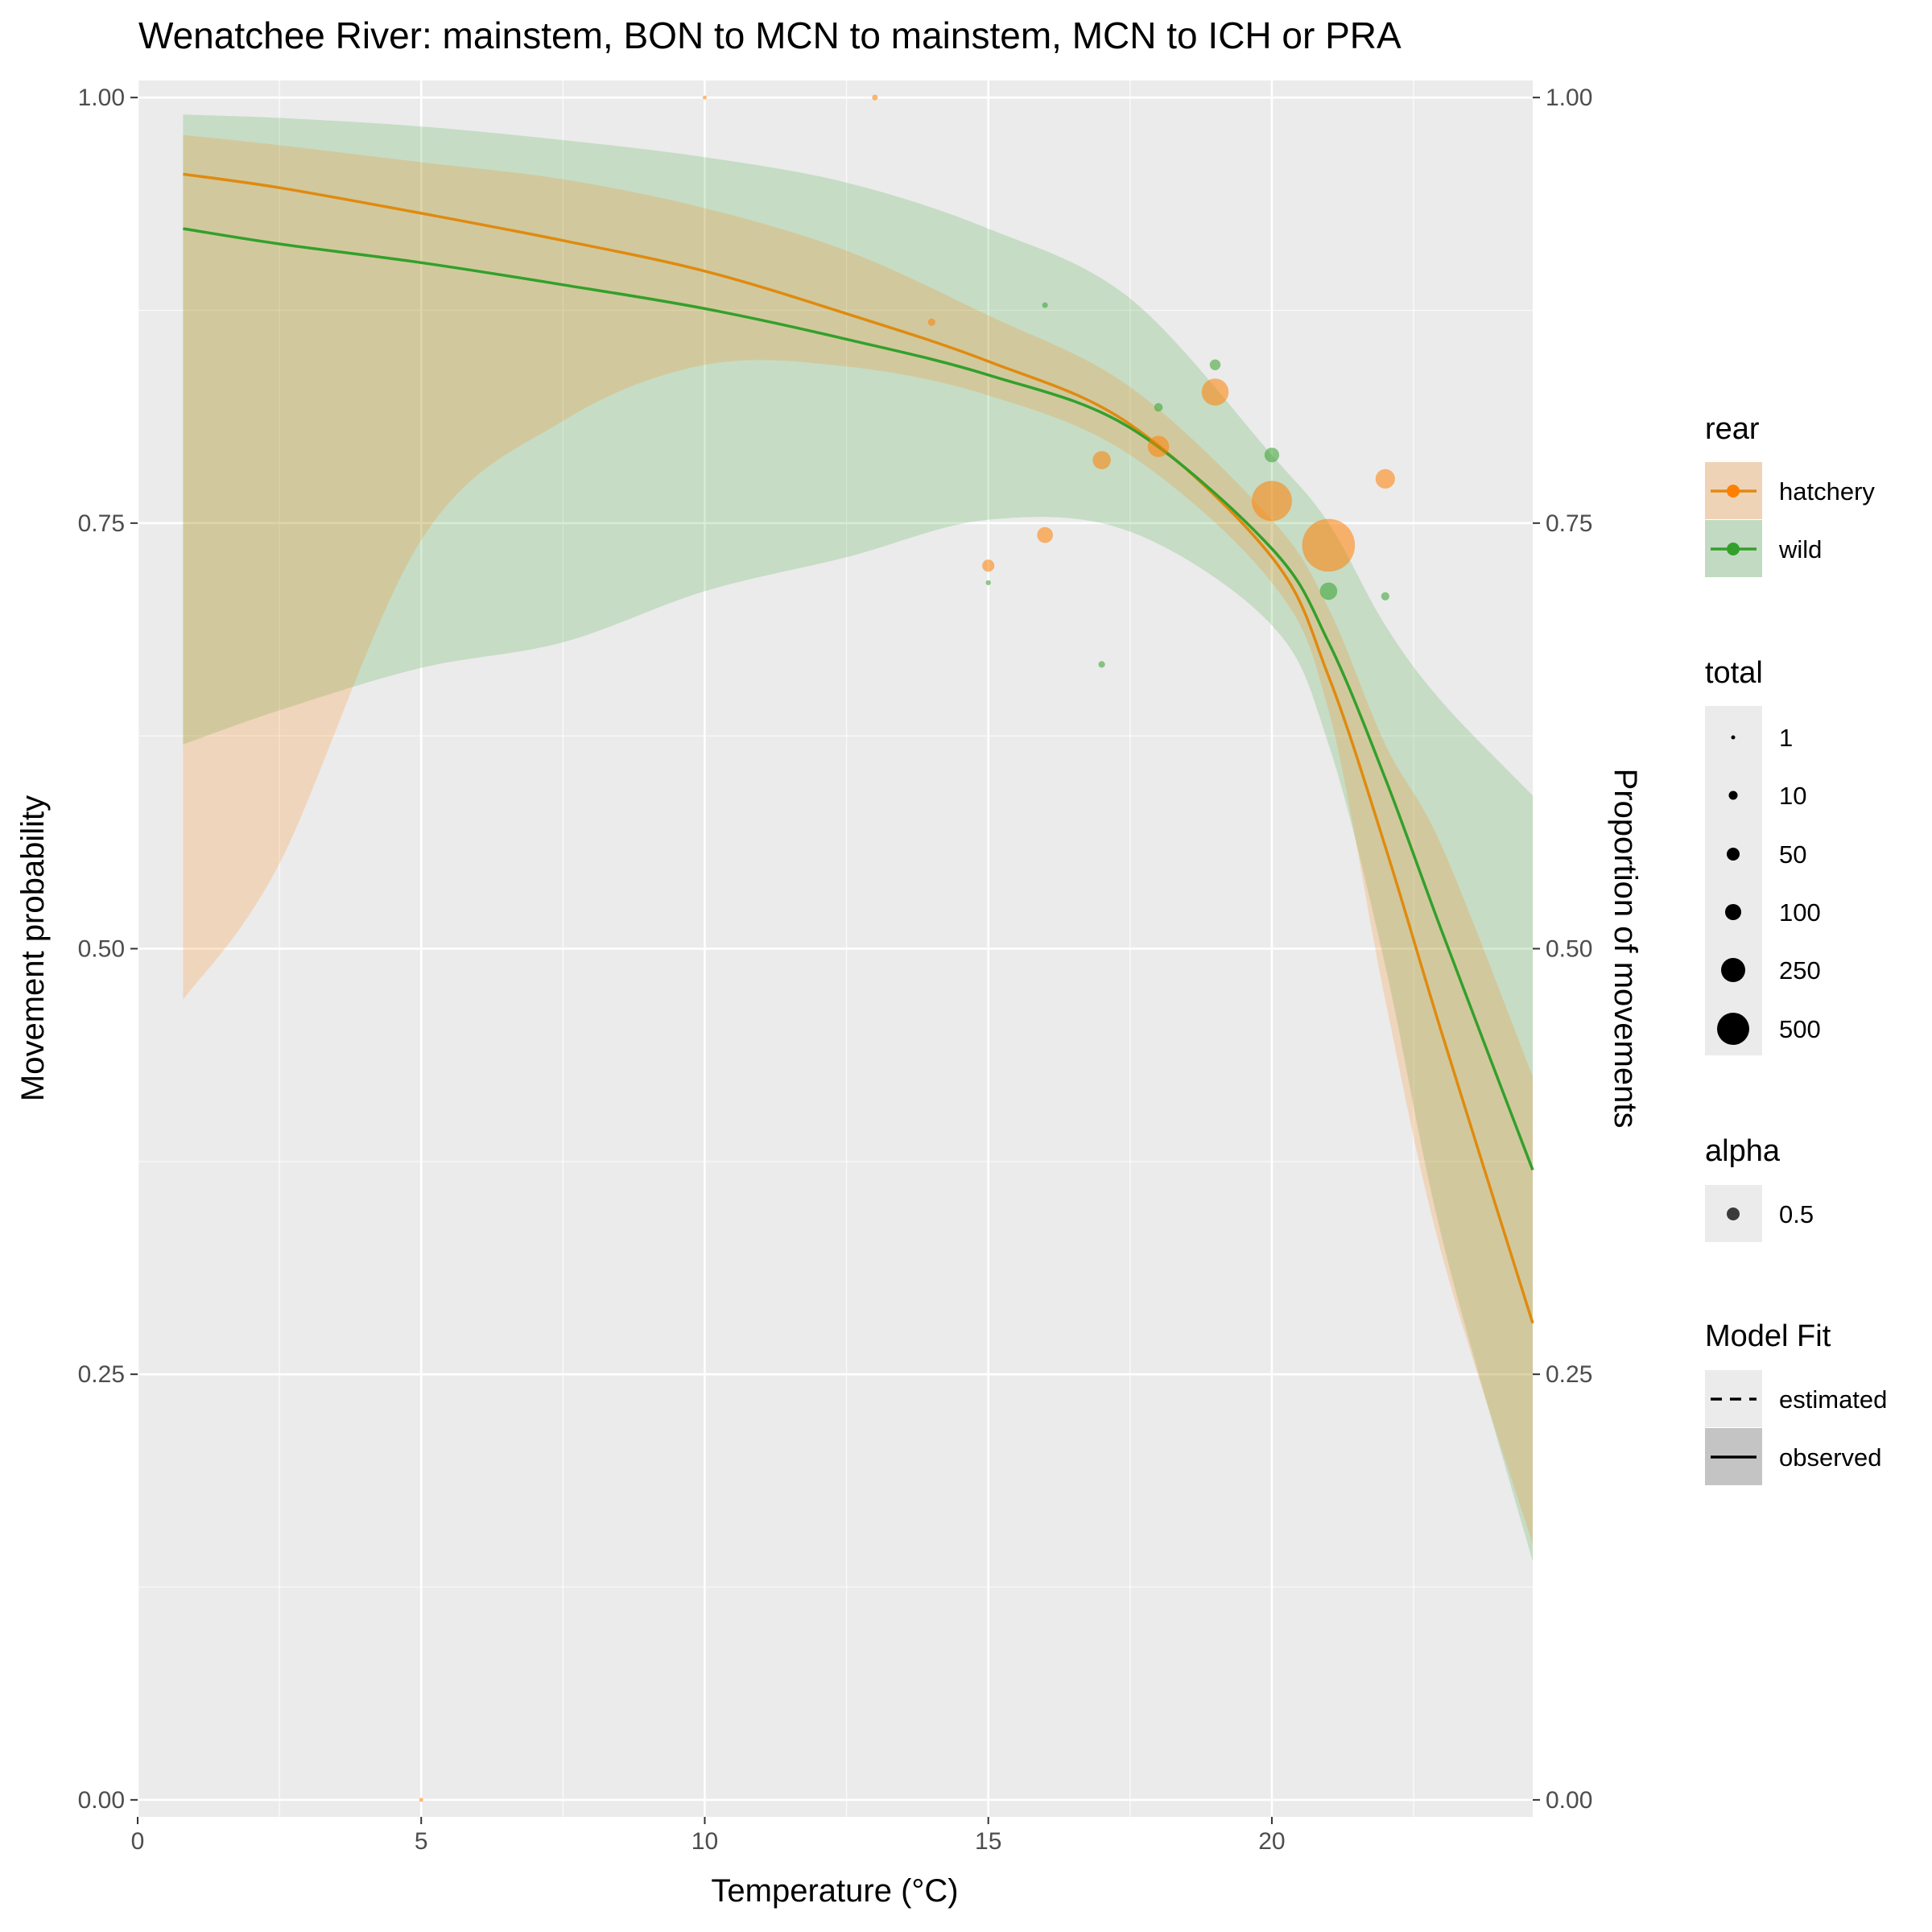 Image resolution: width=1932 pixels, height=1932 pixels. I want to click on legend-key-hatchery-point, so click(1733, 491).